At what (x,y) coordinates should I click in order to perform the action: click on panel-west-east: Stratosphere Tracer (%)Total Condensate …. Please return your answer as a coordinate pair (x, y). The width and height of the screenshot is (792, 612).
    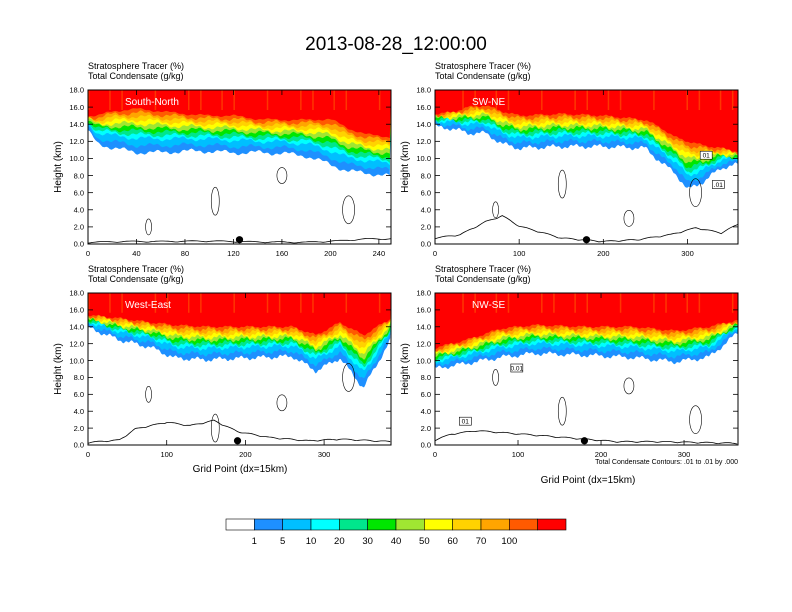
    Looking at the image, I should click on (222, 361).